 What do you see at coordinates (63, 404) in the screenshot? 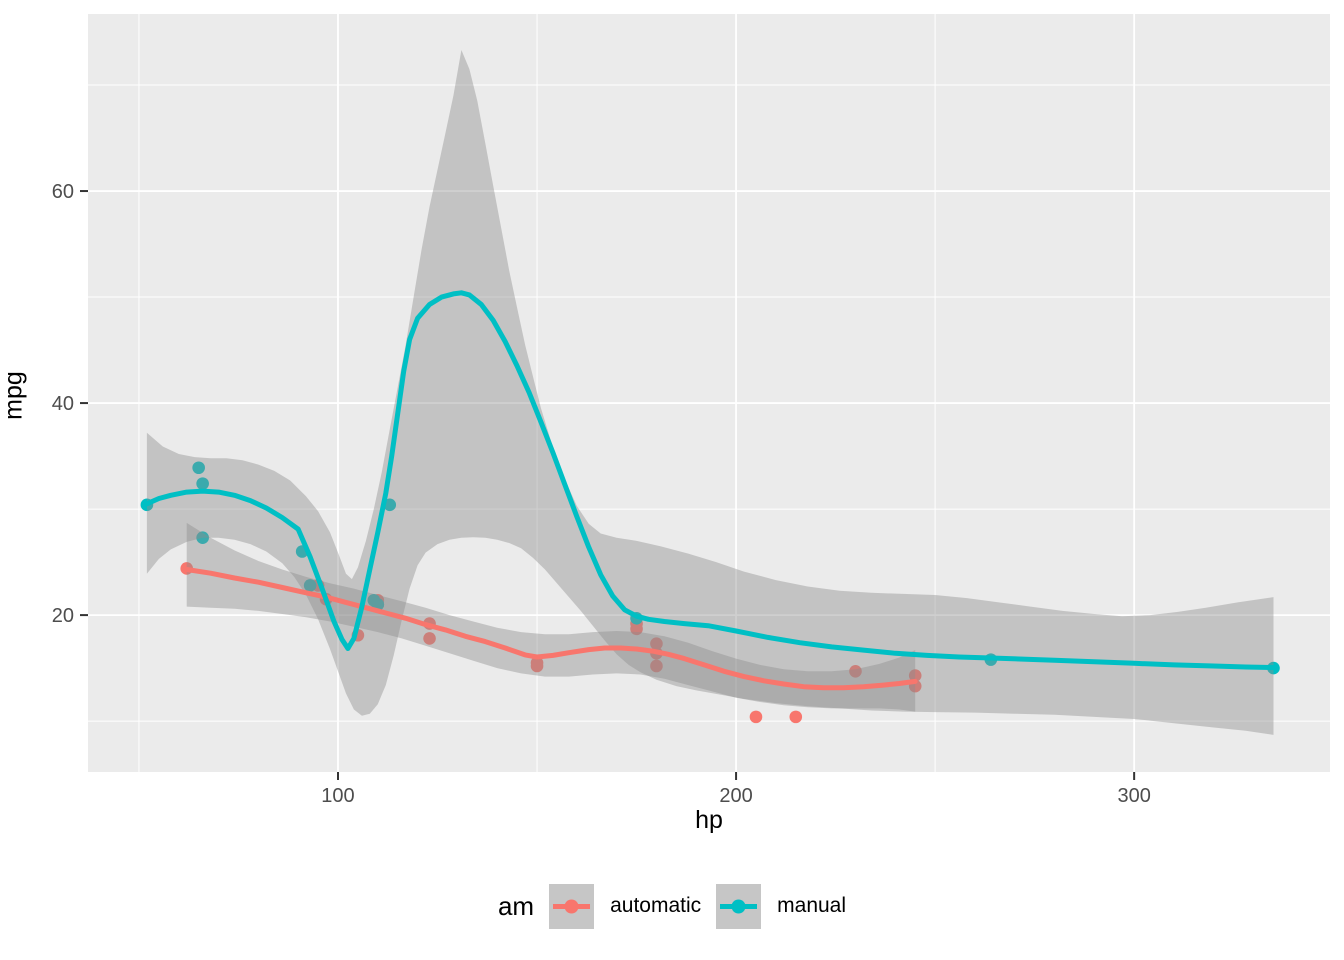
I see `y-tick-label: 40` at bounding box center [63, 404].